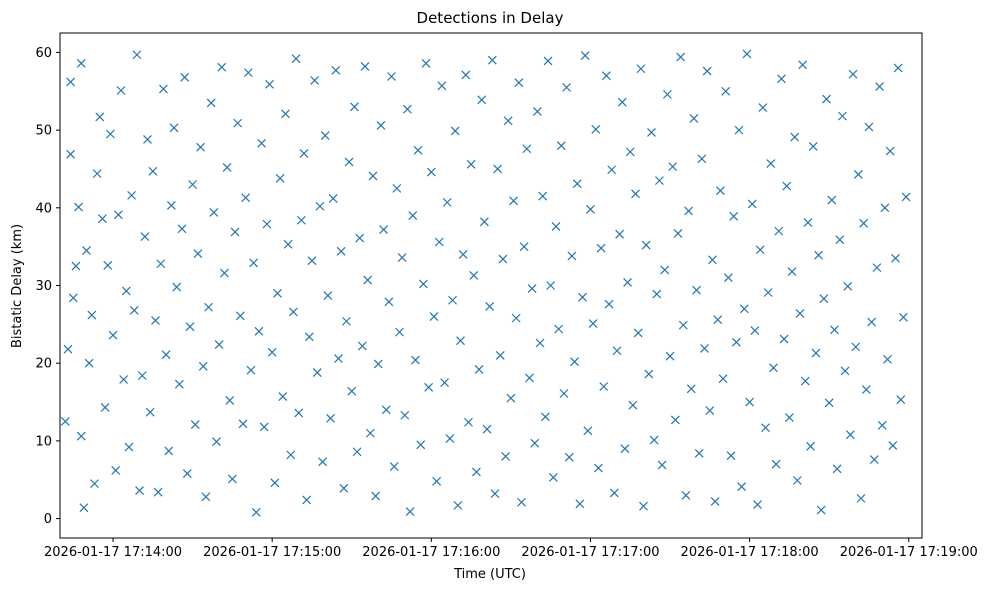 The height and width of the screenshot is (590, 988). What do you see at coordinates (43, 131) in the screenshot?
I see `y-tick-label: 50` at bounding box center [43, 131].